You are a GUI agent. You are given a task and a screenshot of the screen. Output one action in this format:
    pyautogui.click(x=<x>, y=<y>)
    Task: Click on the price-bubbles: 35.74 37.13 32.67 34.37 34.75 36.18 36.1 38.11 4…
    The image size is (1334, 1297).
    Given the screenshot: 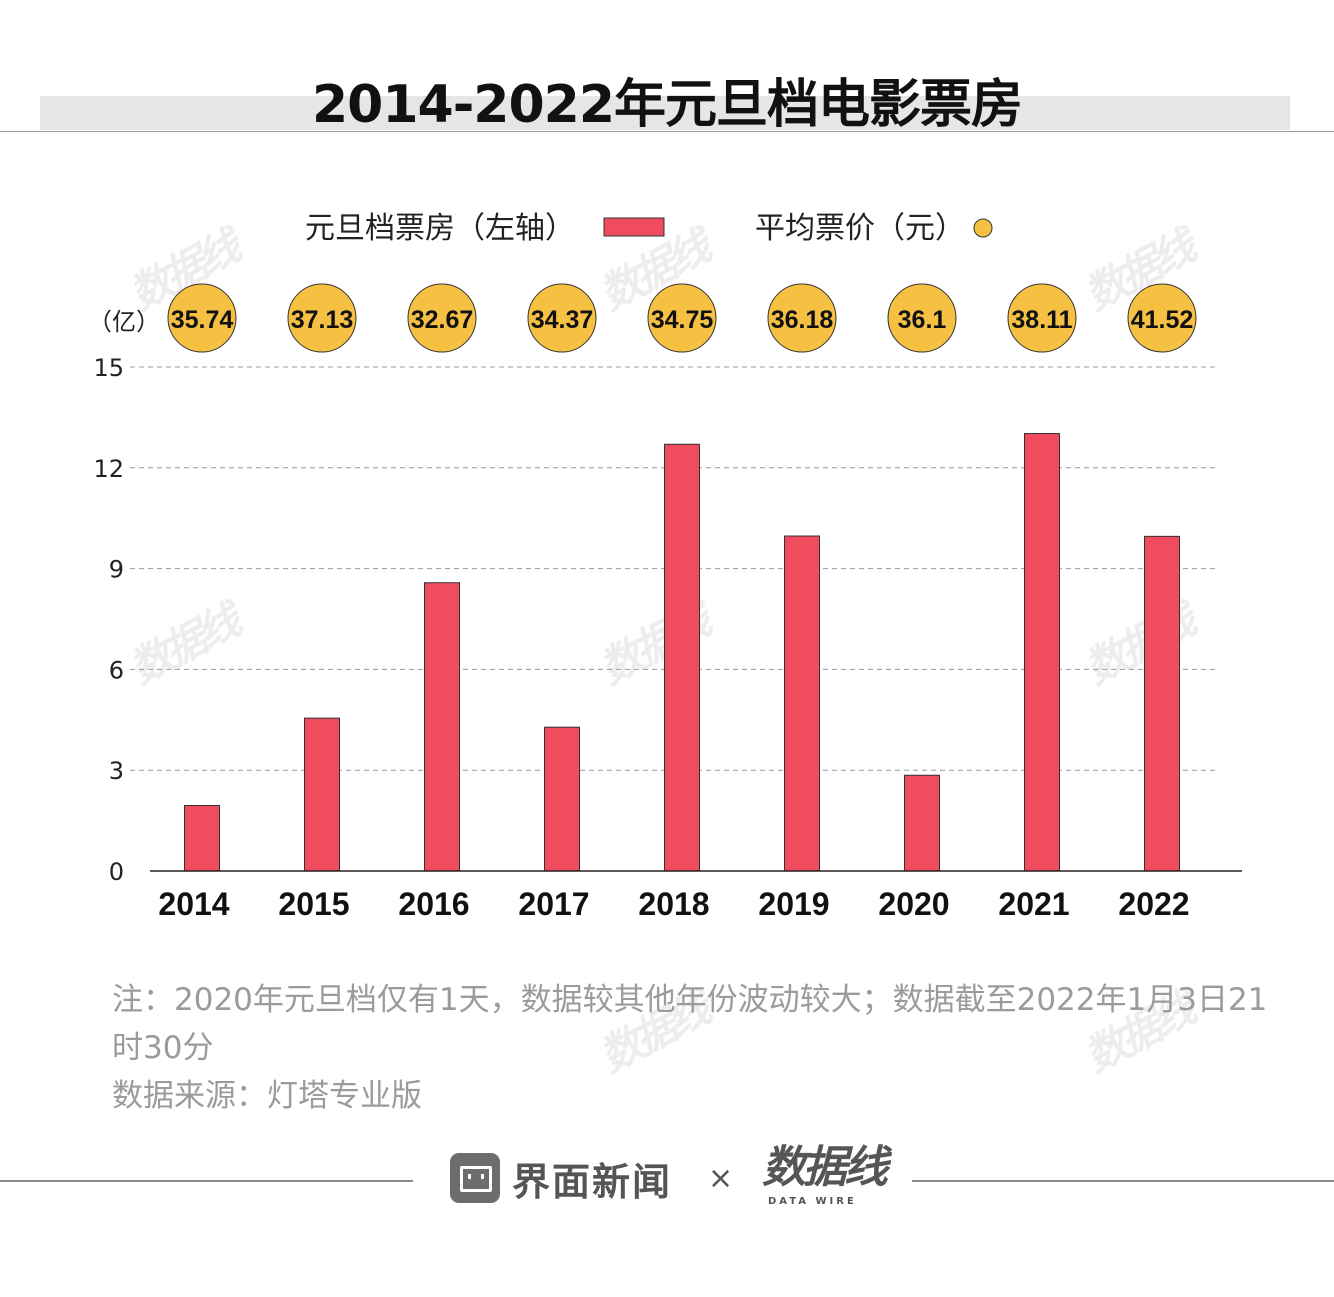 What is the action you would take?
    pyautogui.click(x=682, y=318)
    